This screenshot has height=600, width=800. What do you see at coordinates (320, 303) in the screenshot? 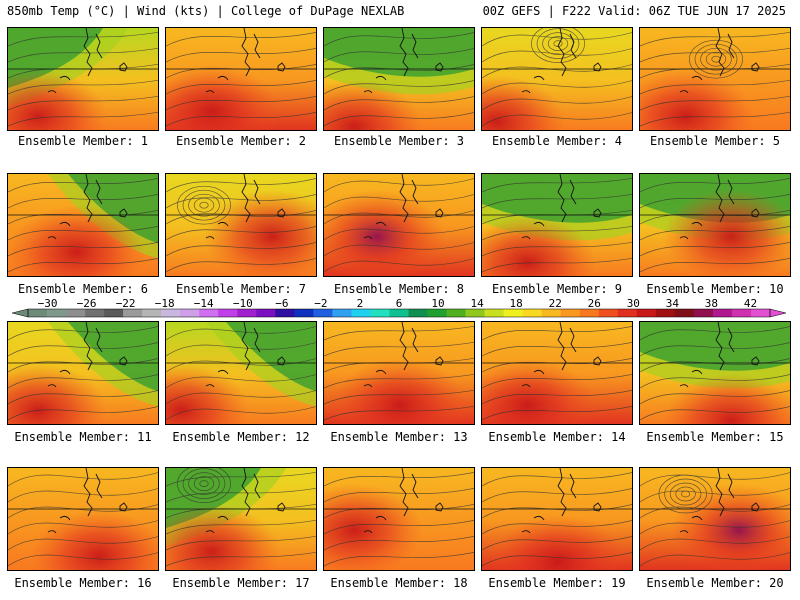
I see `colorbar-tick-label: −2` at bounding box center [320, 303].